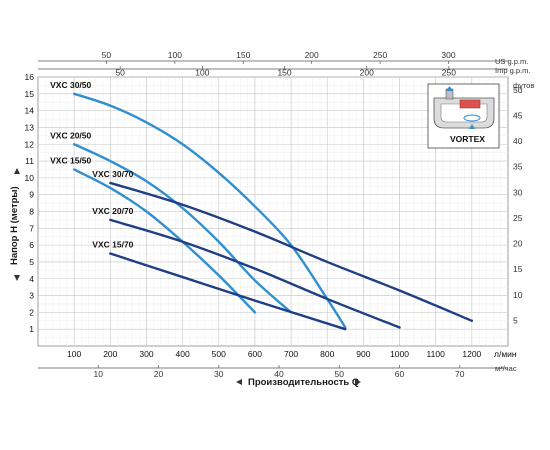 This screenshot has width=550, height=450. What do you see at coordinates (146, 354) in the screenshot?
I see `x-tick-label: 300` at bounding box center [146, 354].